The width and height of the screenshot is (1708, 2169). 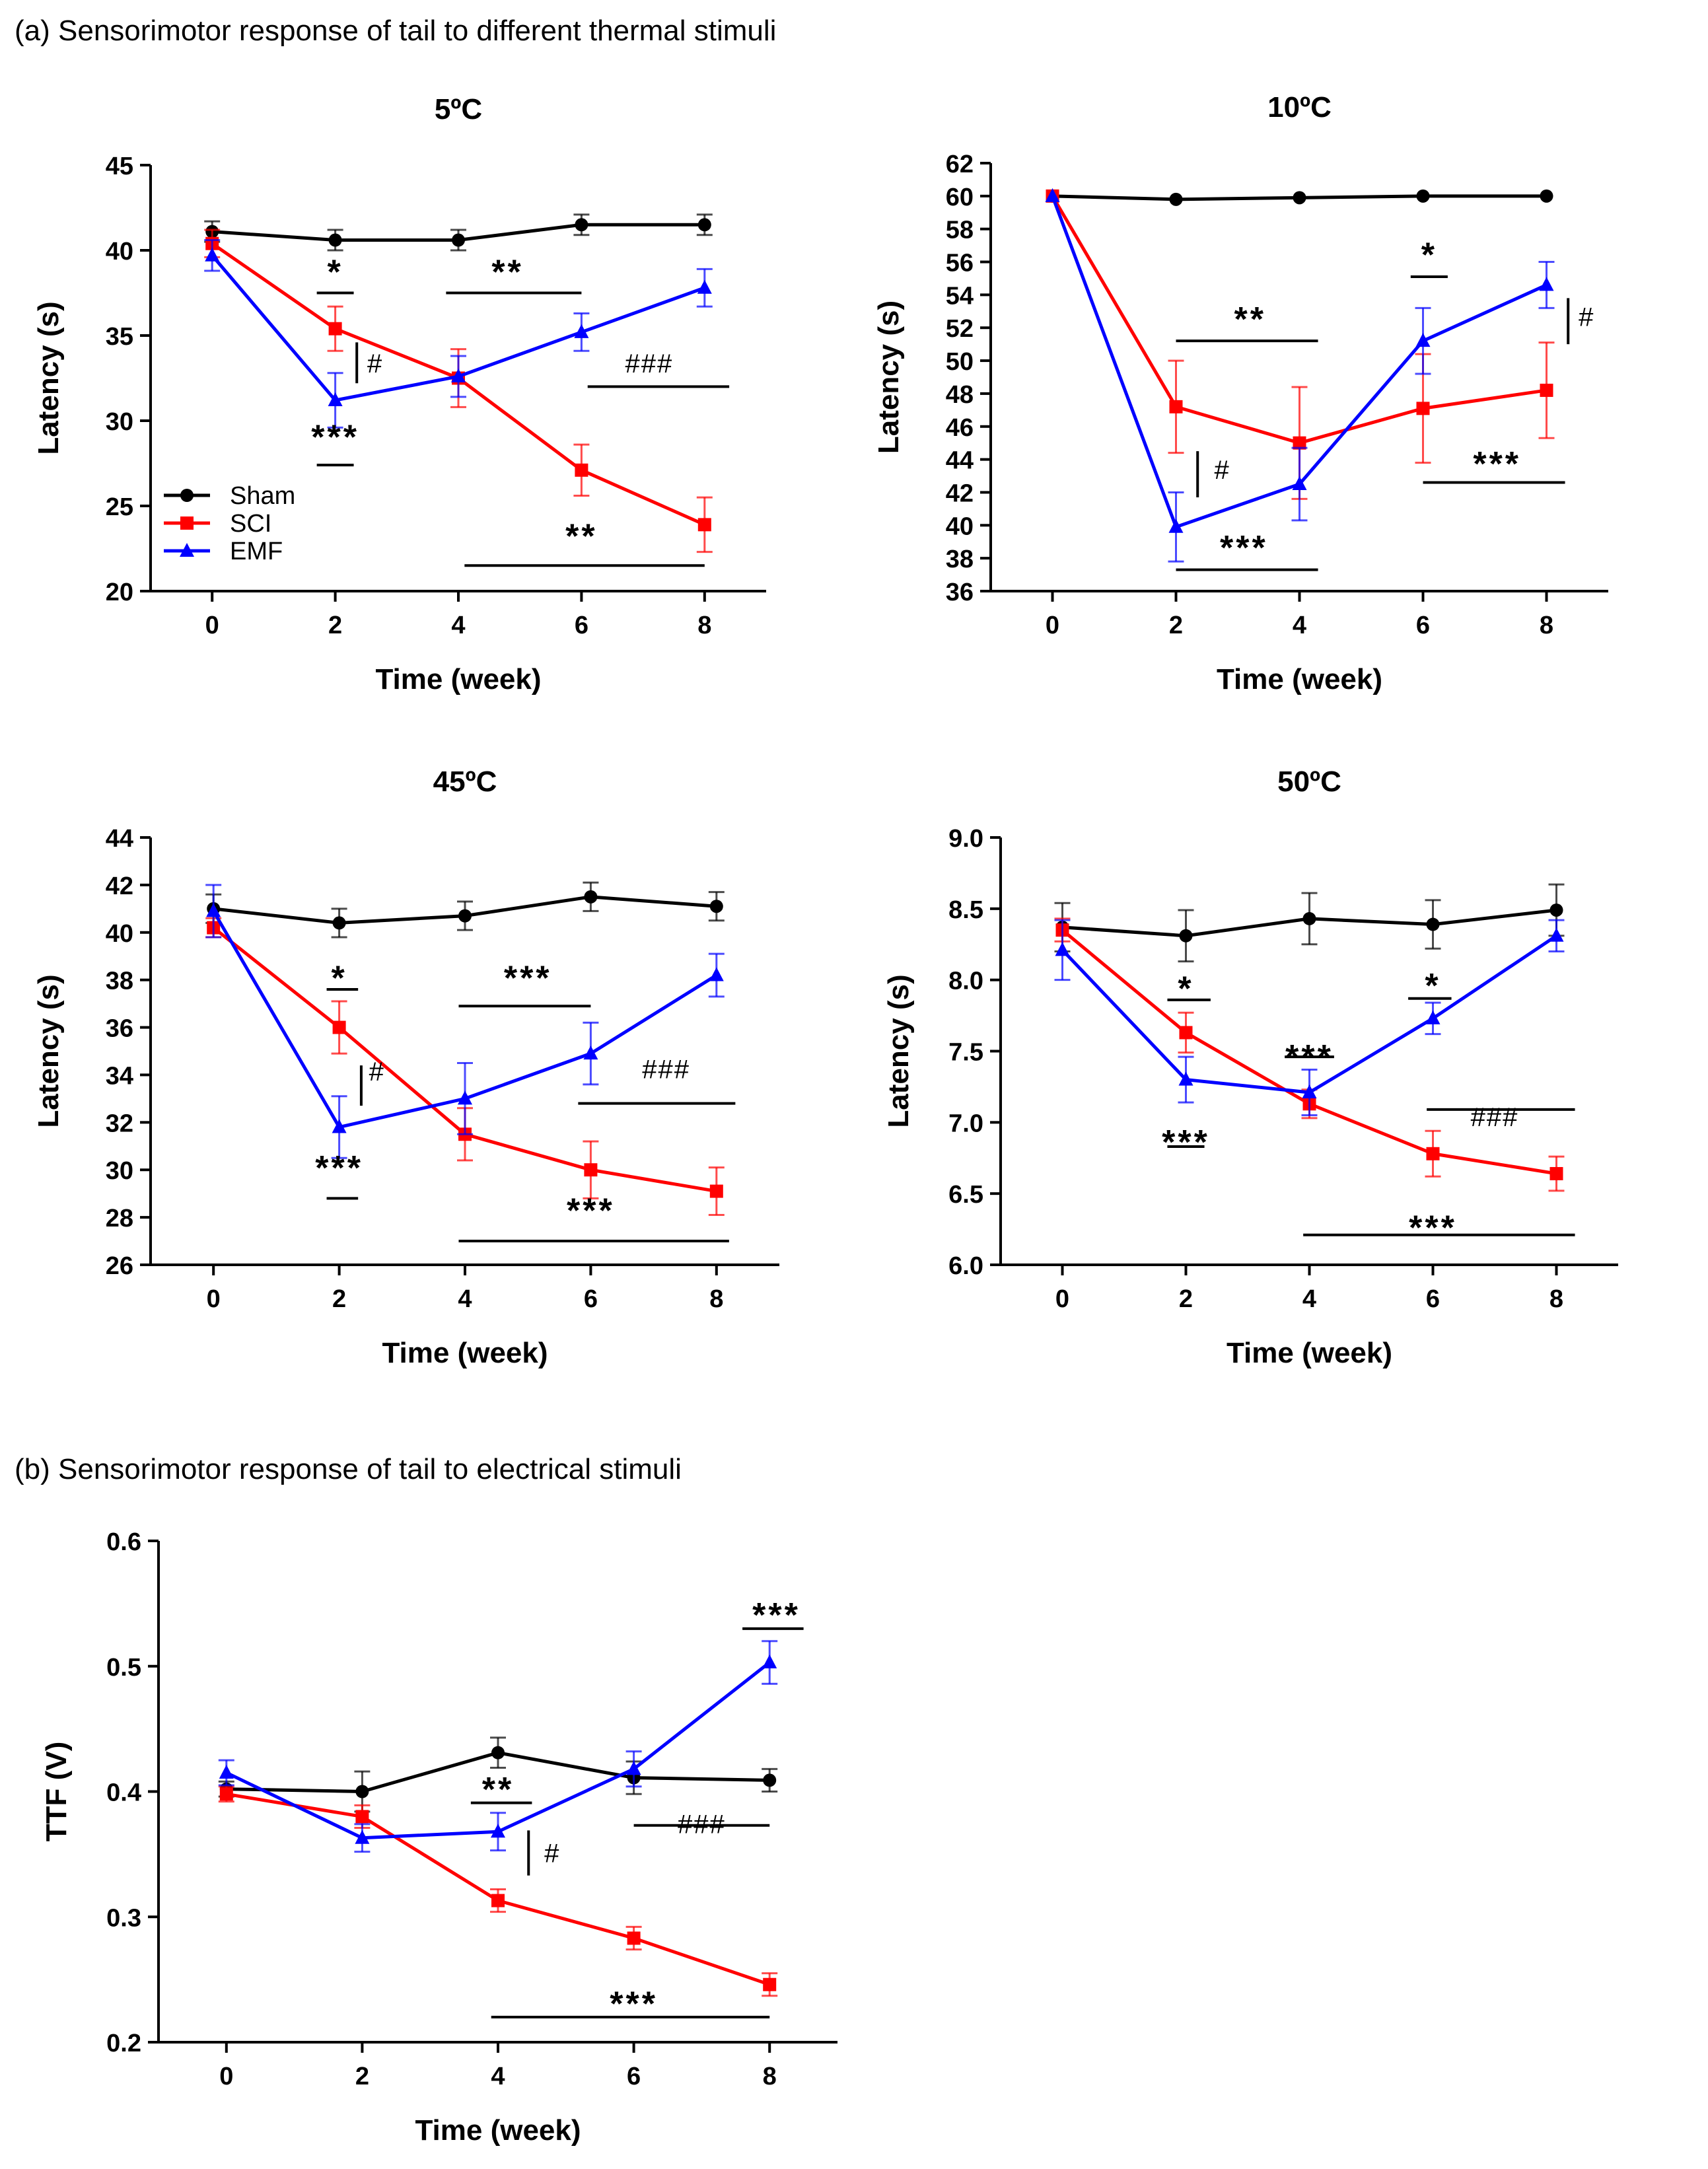 What do you see at coordinates (960, 362) in the screenshot?
I see `y-tick-label: 50` at bounding box center [960, 362].